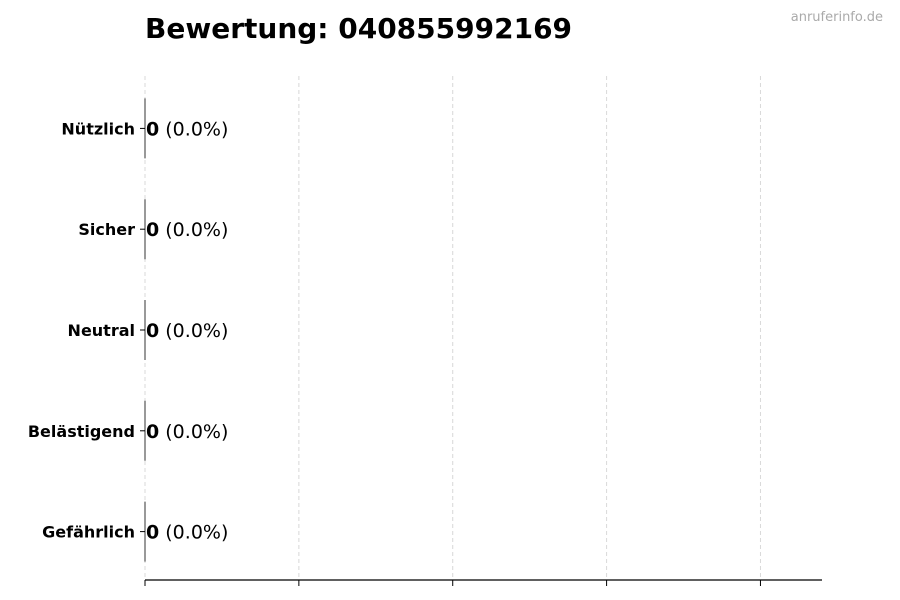 The width and height of the screenshot is (900, 600). Describe the element at coordinates (106, 229) in the screenshot. I see `category-label: Sicher` at that location.